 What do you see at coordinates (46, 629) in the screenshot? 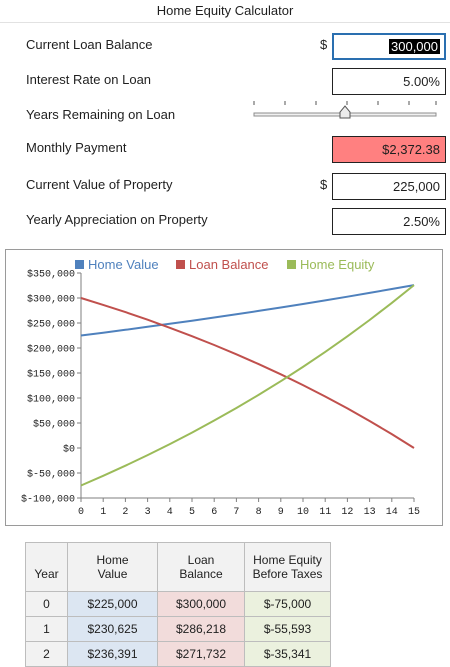
I see `year-cell: 1` at bounding box center [46, 629].